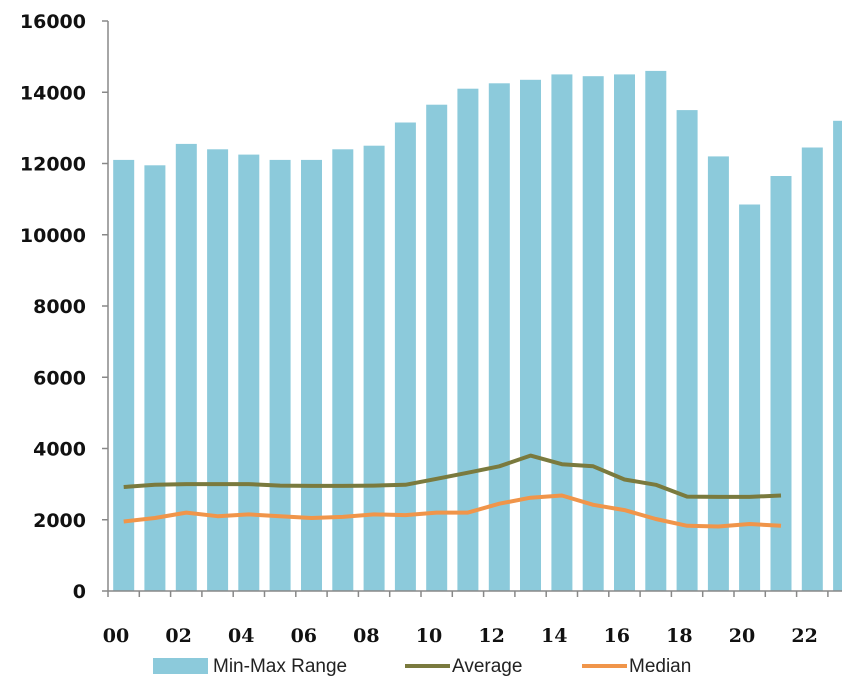  What do you see at coordinates (422, 666) in the screenshot?
I see `legend: Min-Max Range Average Median` at bounding box center [422, 666].